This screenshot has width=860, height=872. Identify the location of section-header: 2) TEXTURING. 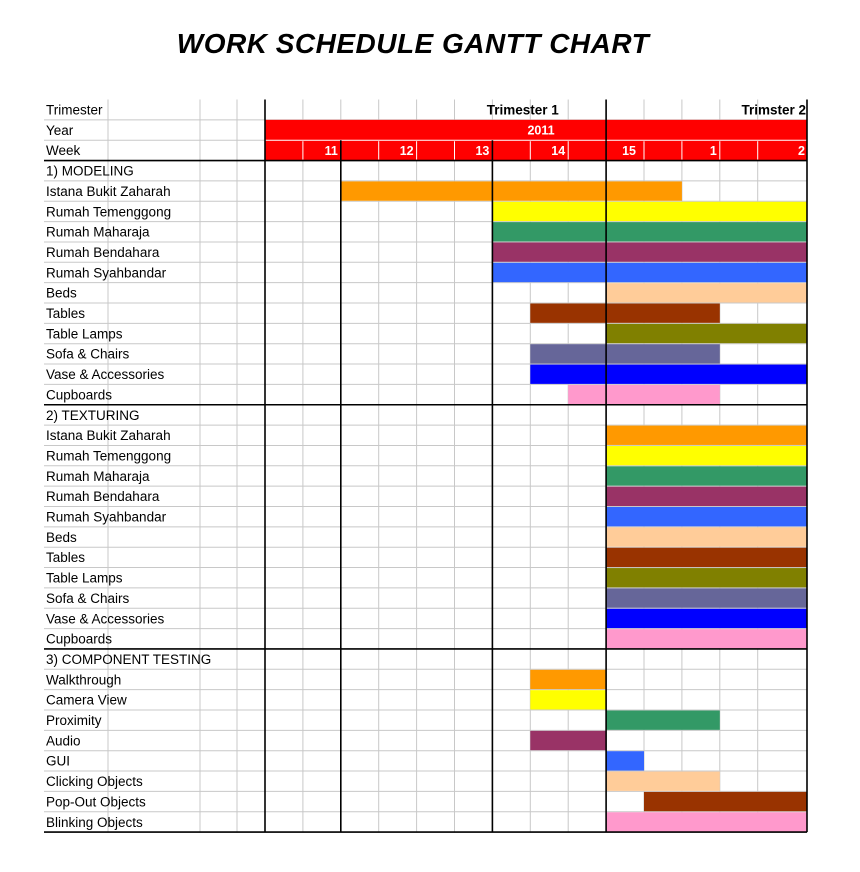
(93, 415).